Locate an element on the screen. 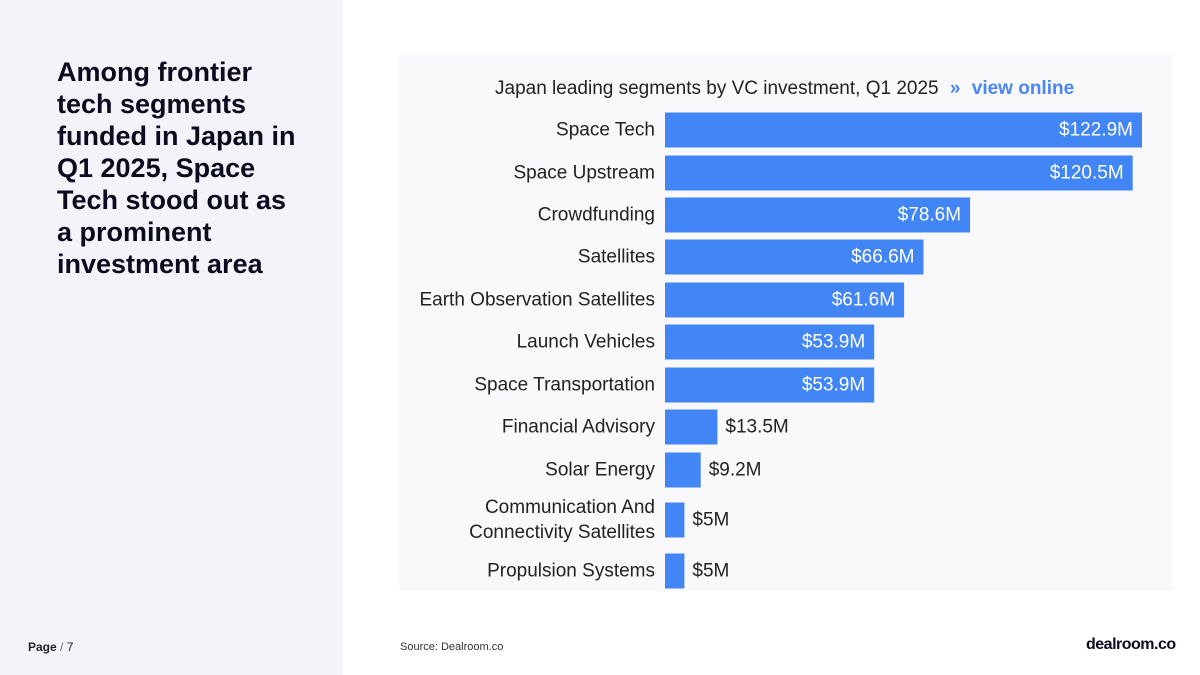 The width and height of the screenshot is (1200, 675). category-label: Propulsion Systems is located at coordinates (571, 571).